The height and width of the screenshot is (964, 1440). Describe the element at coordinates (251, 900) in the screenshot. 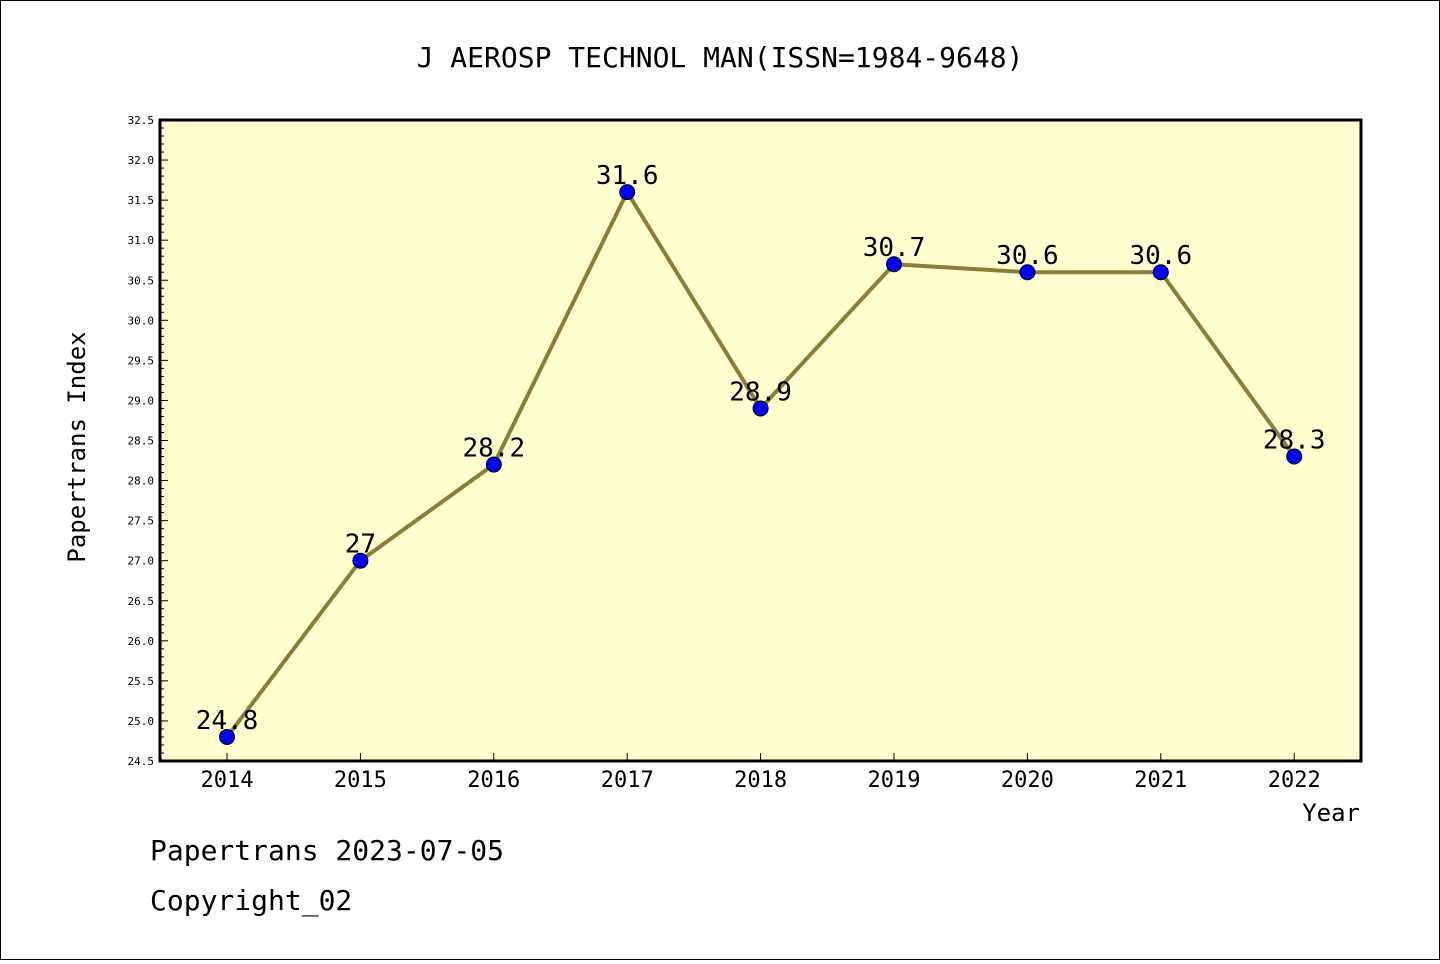

I see `footer-copyright: Copyright_02` at that location.